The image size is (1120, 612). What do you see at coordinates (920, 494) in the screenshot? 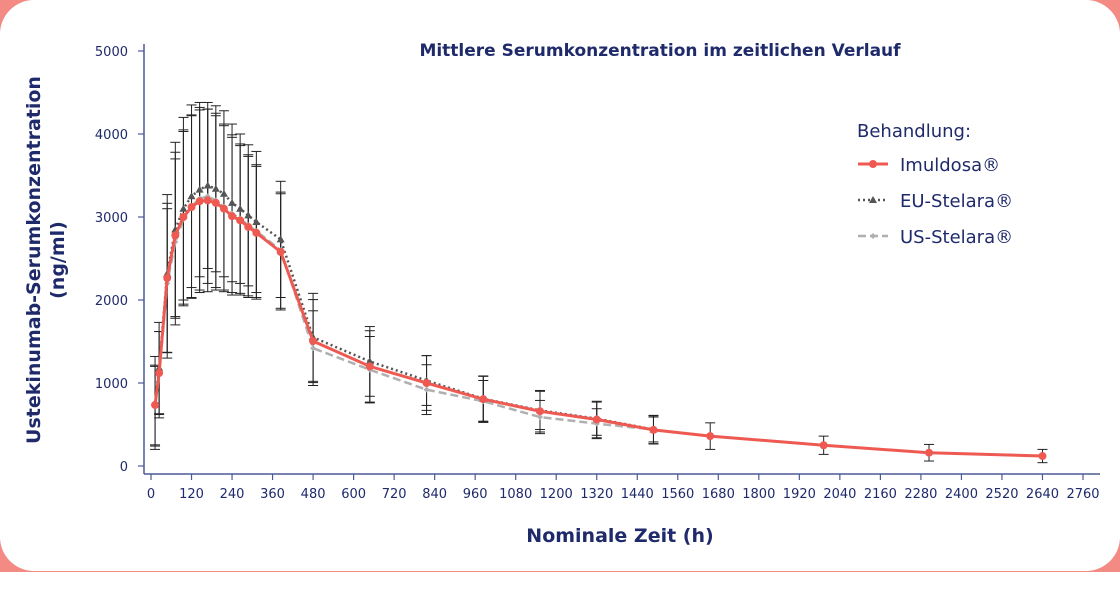
I see `x-tick-label: 2280` at bounding box center [920, 494].